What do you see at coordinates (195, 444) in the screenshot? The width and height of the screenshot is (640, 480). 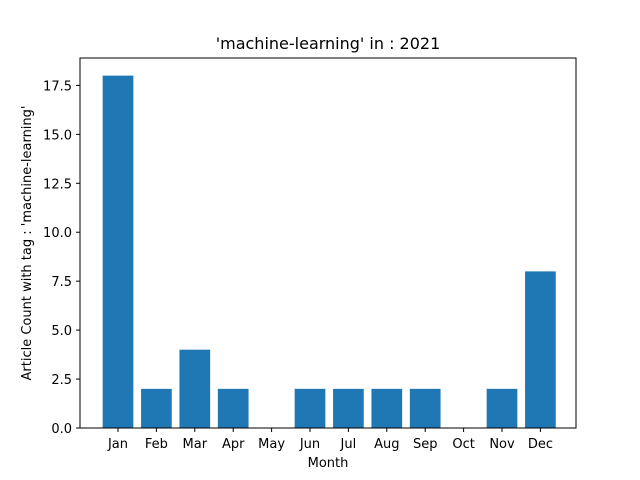 I see `x-tick-label: Mar` at bounding box center [195, 444].